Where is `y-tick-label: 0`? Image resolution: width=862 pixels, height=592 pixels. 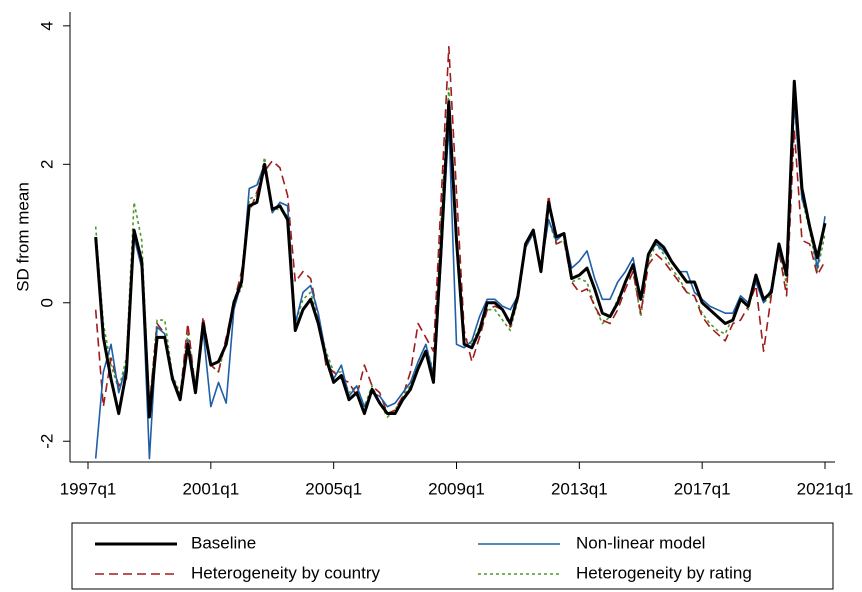 y-tick-label: 0 is located at coordinates (46, 302).